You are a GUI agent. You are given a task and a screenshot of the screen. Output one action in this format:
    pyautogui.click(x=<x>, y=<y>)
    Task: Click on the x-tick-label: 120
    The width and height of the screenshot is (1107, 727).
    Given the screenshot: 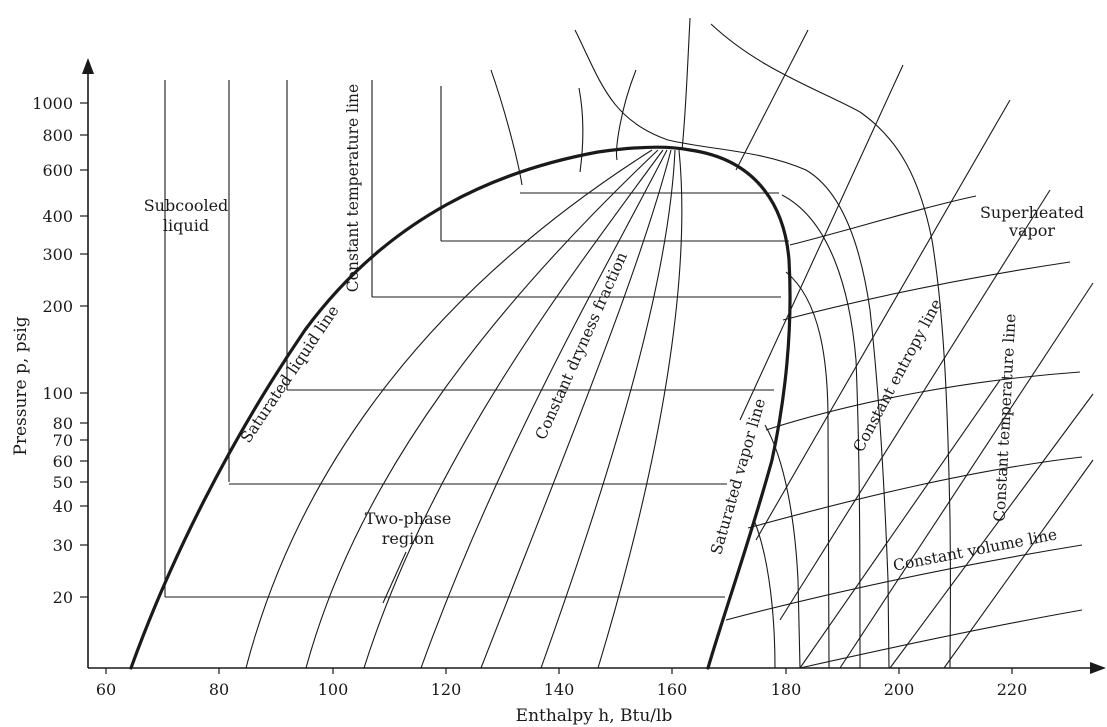 What is the action you would take?
    pyautogui.click(x=446, y=689)
    